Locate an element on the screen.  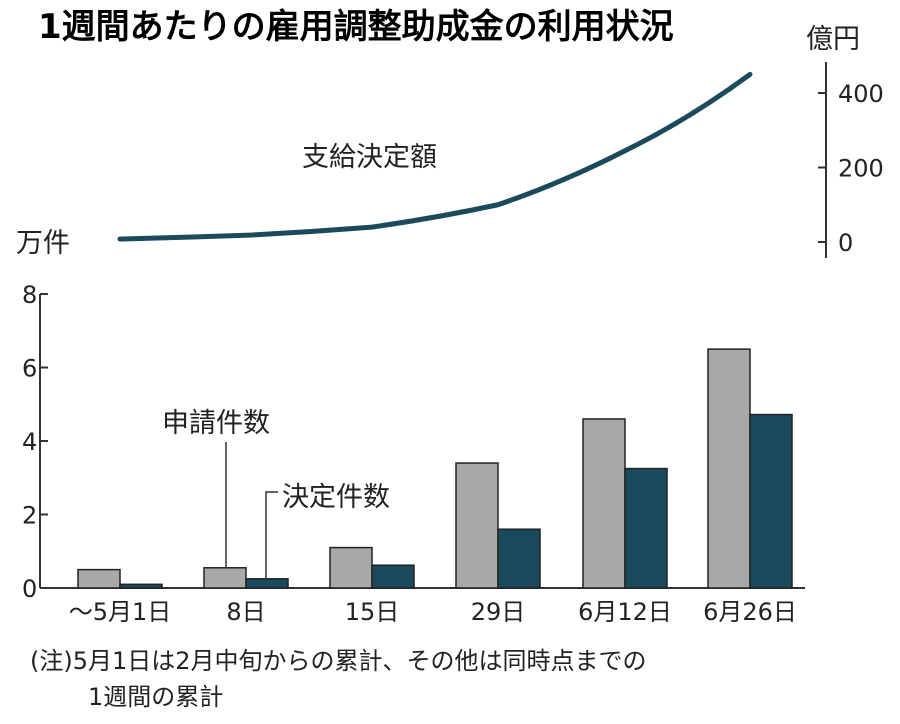
bar-y-ticks: 0 2 4 6 8 is located at coordinates (35, 442).